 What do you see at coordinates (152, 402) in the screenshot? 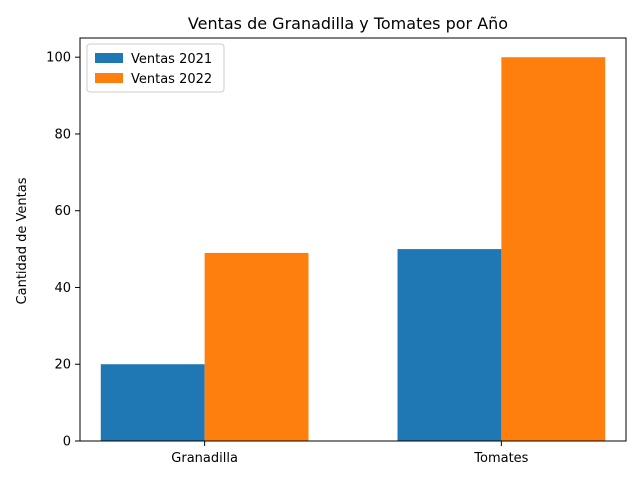
I see `bar-granadilla-ventas-2021` at bounding box center [152, 402].